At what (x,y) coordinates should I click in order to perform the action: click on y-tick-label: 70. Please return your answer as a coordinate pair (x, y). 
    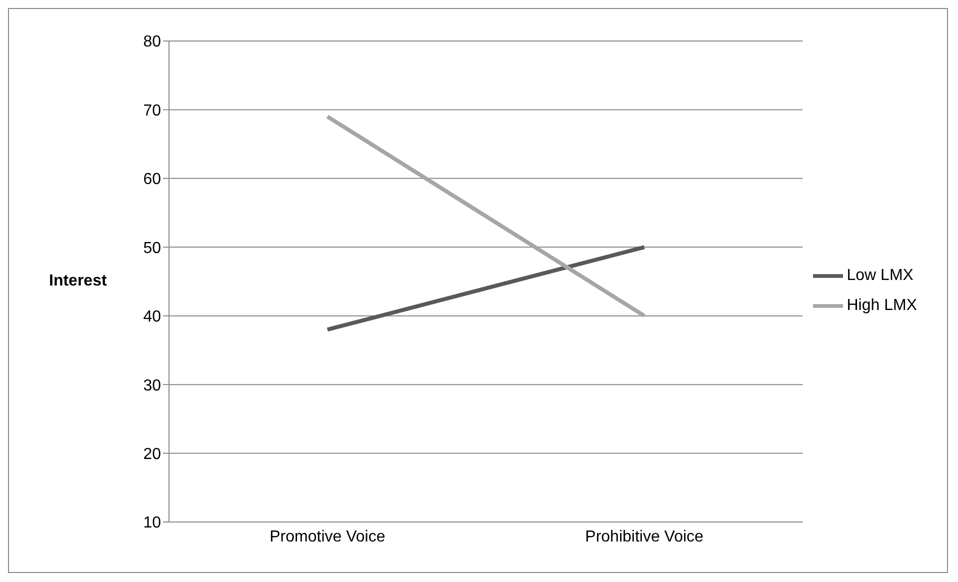
    Looking at the image, I should click on (152, 111).